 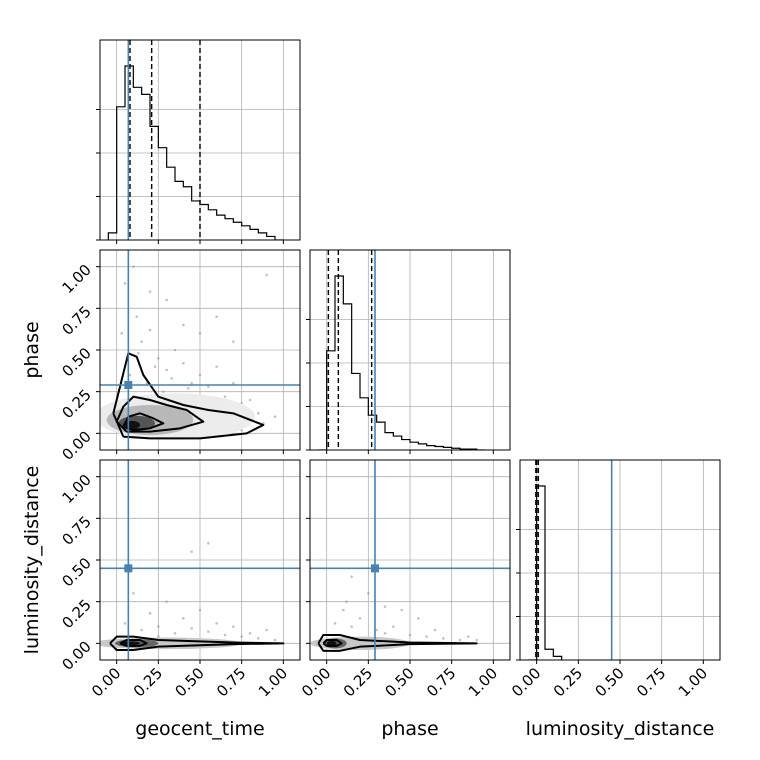 I want to click on hist-panel-luminosity_distance: 0.00 0.25 0.50 0.75 1.00, so click(x=614, y=579).